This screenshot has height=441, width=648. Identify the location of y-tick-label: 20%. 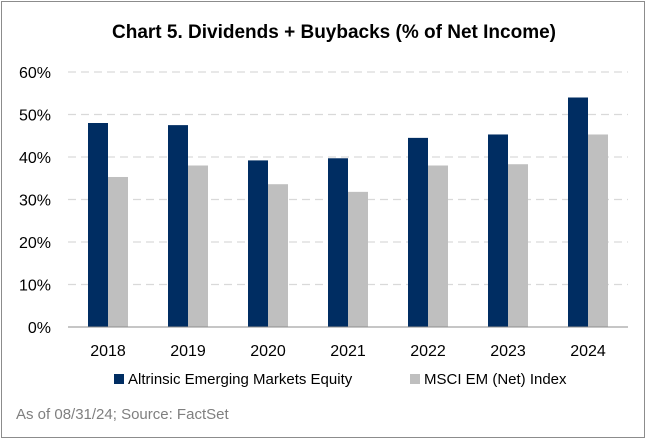
(35, 243).